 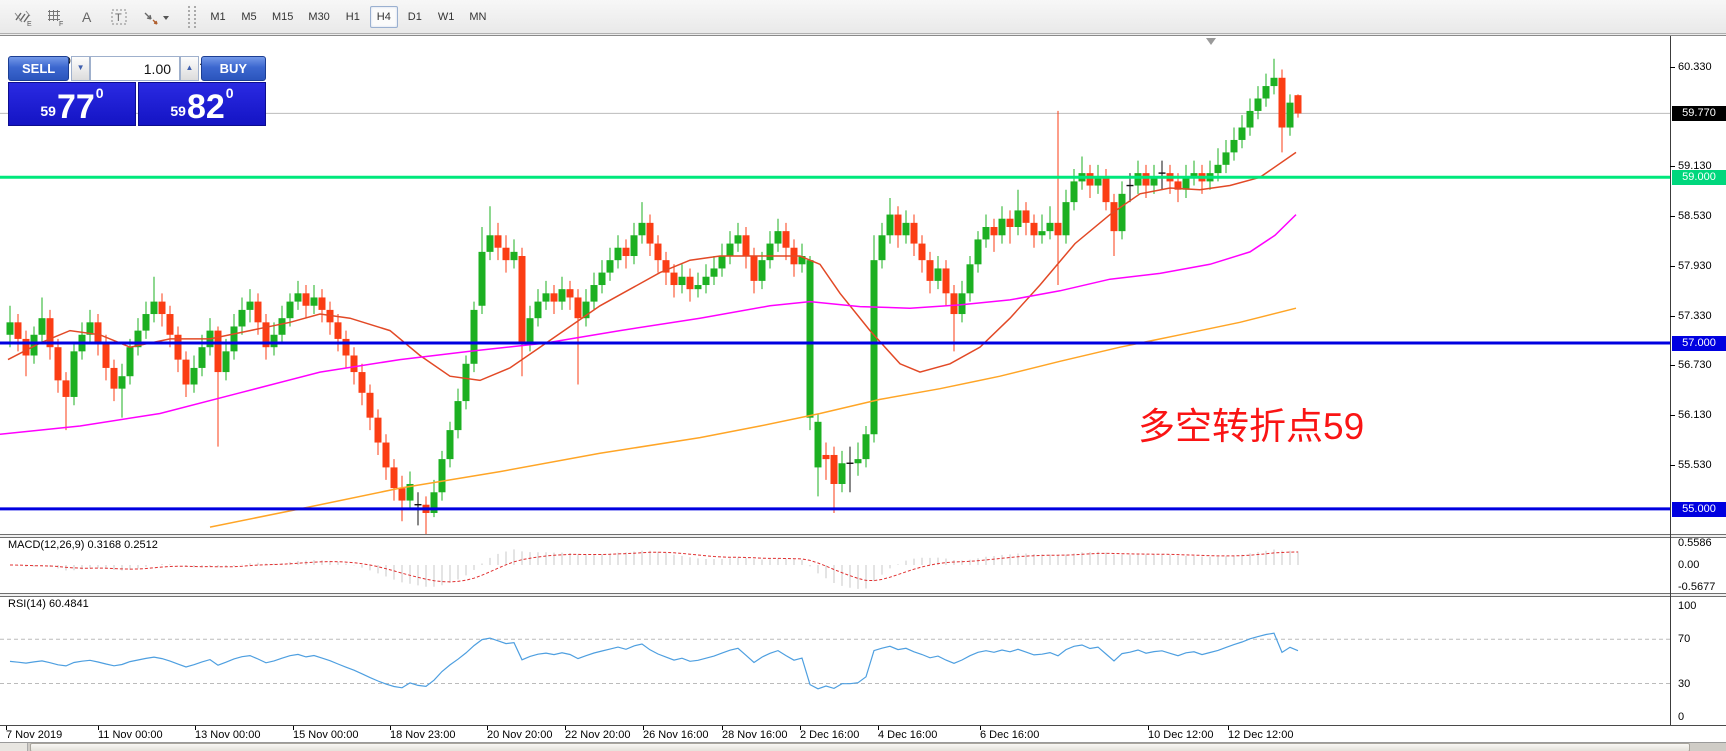 I want to click on svg-text: A, so click(x=87, y=17).